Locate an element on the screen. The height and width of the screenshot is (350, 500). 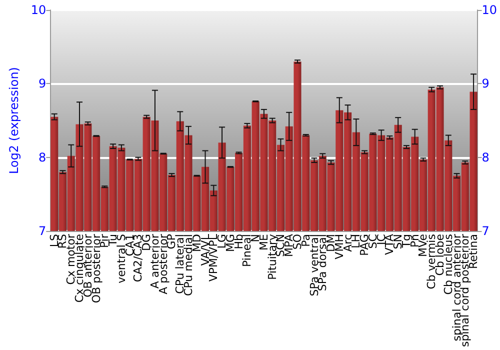
y-tick-label: 7 is located at coordinates (42, 231).